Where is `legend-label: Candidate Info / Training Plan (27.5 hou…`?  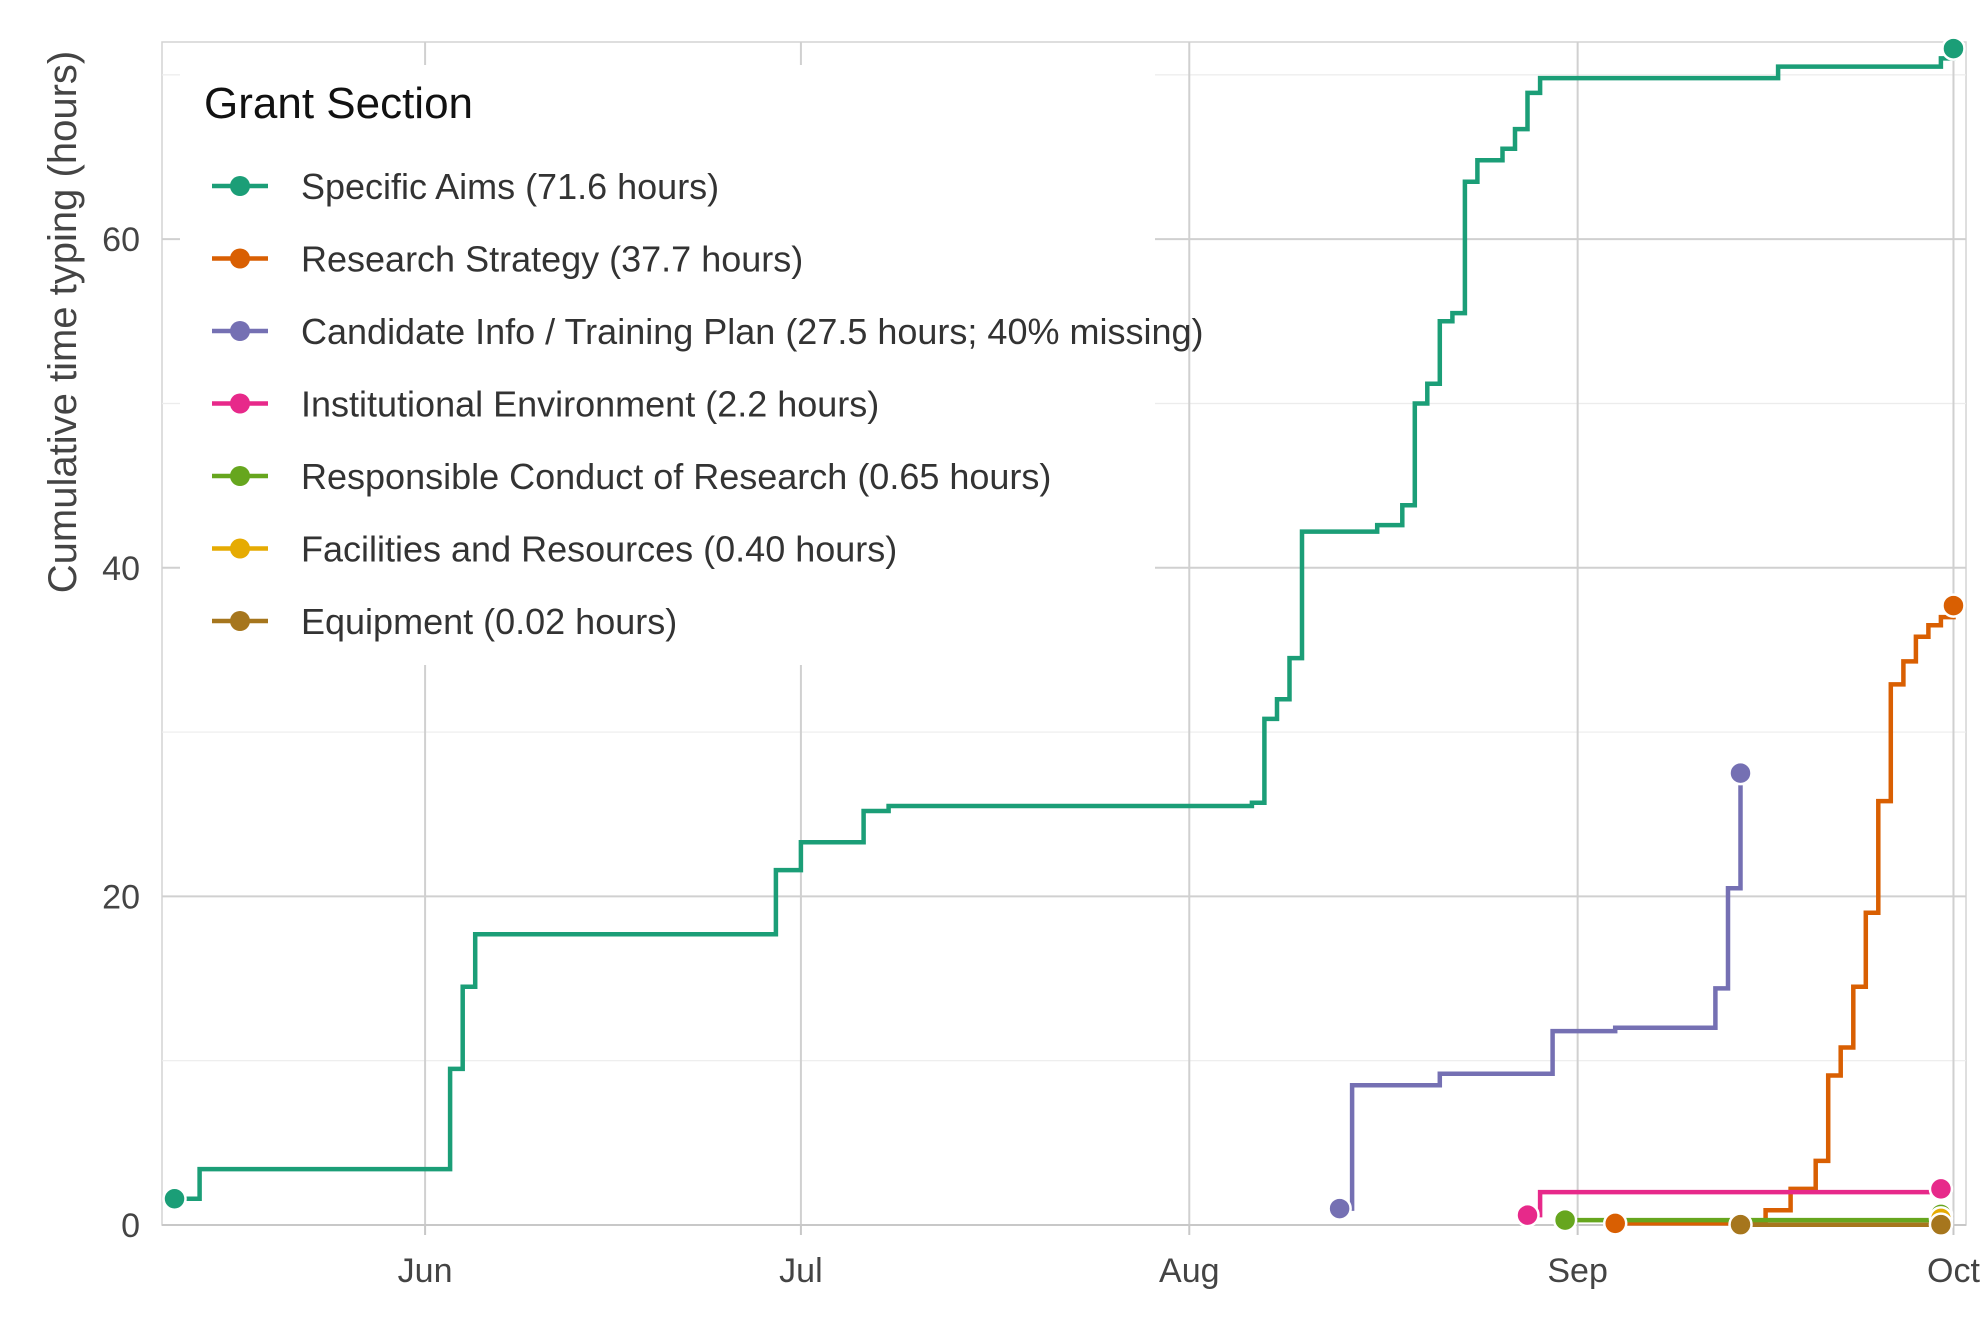 legend-label: Candidate Info / Training Plan (27.5 hou… is located at coordinates (752, 331).